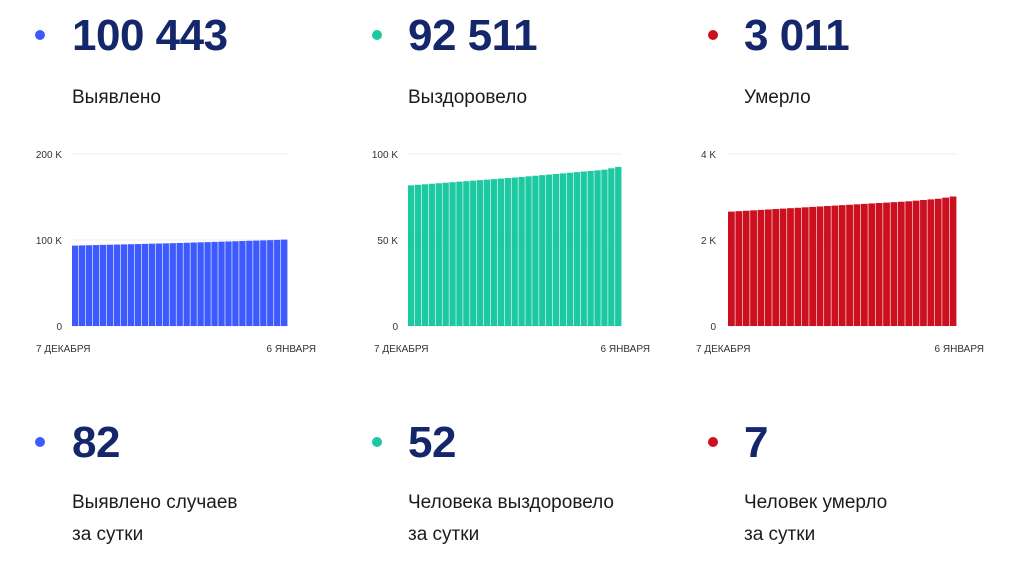  What do you see at coordinates (713, 442) in the screenshot?
I see `deaths-daily-dot-icon` at bounding box center [713, 442].